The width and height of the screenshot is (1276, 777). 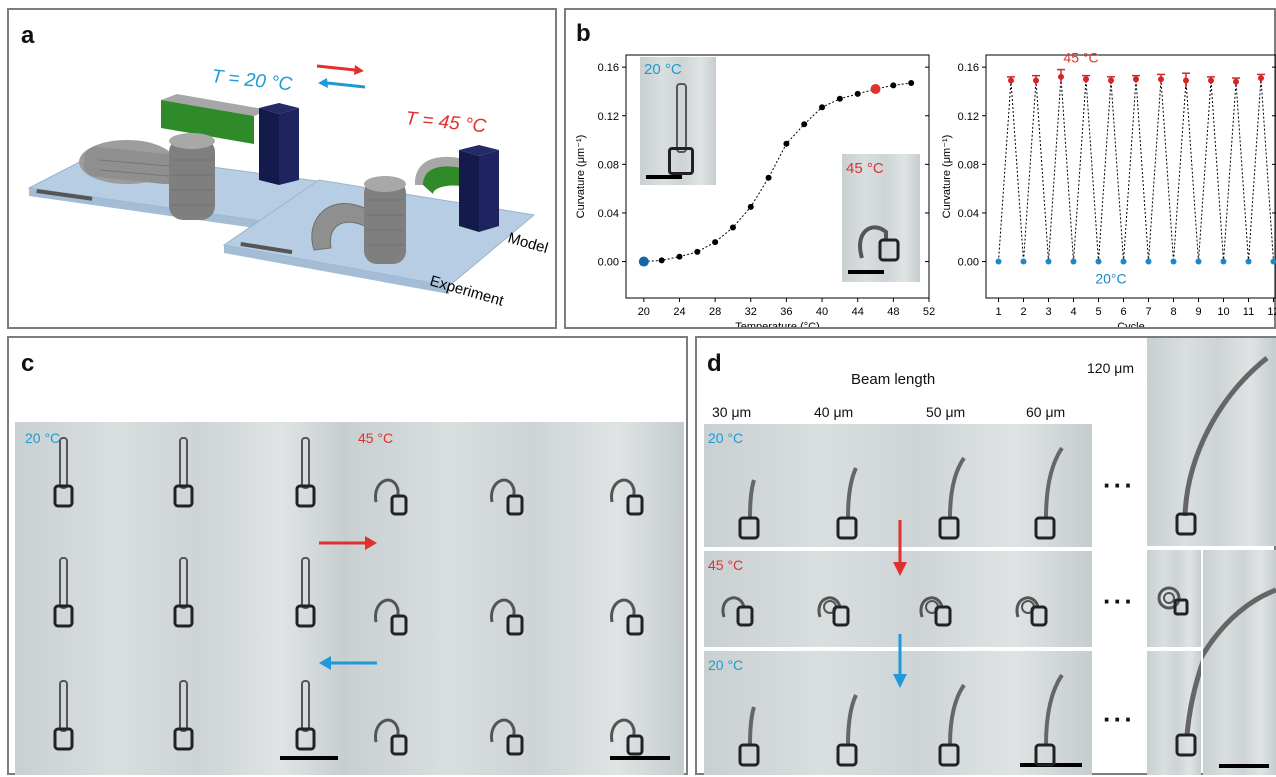 What do you see at coordinates (346, 85) in the screenshot?
I see `cooling-arrow` at bounding box center [346, 85].